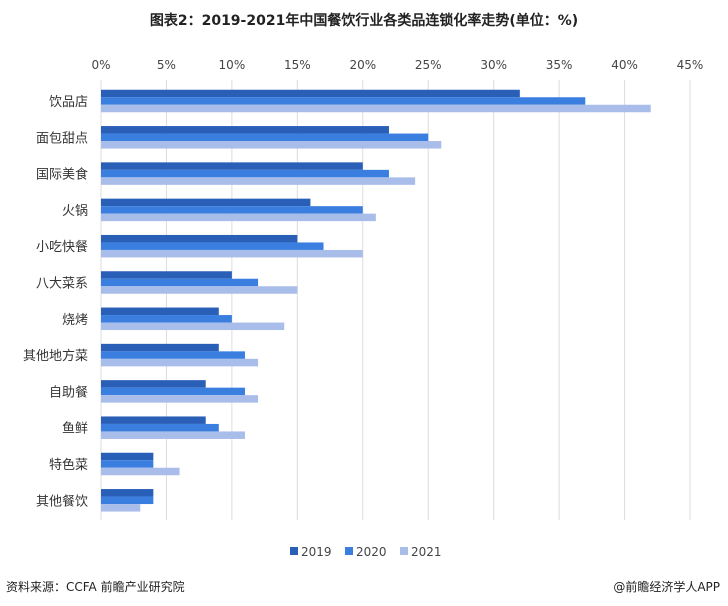  I want to click on category-label: 小吃快餐, so click(62, 247).